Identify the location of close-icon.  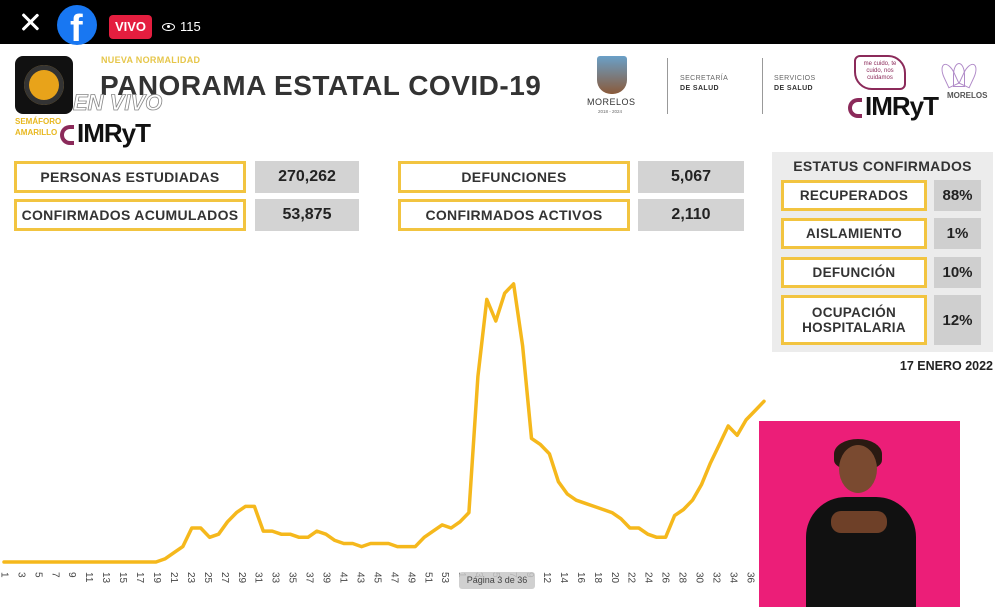
(30, 22).